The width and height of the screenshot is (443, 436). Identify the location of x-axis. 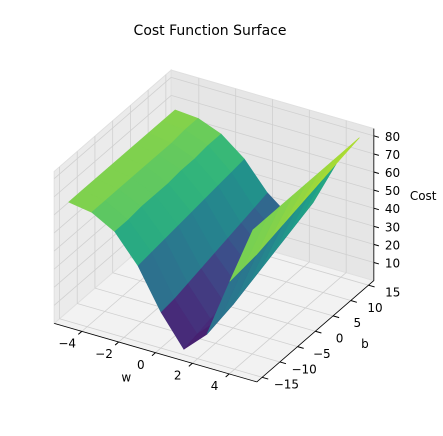
(155, 353).